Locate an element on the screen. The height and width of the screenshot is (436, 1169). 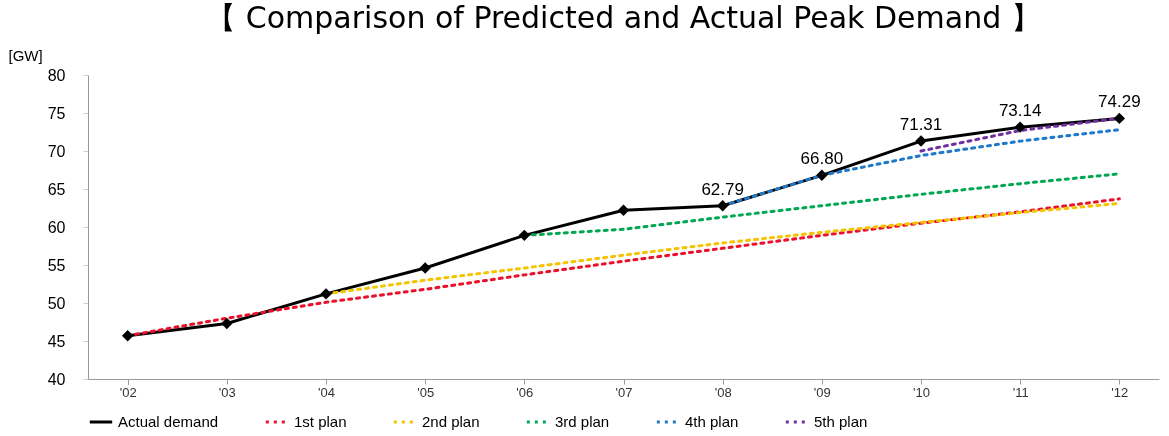
y-tick-label: 80 is located at coordinates (56, 75).